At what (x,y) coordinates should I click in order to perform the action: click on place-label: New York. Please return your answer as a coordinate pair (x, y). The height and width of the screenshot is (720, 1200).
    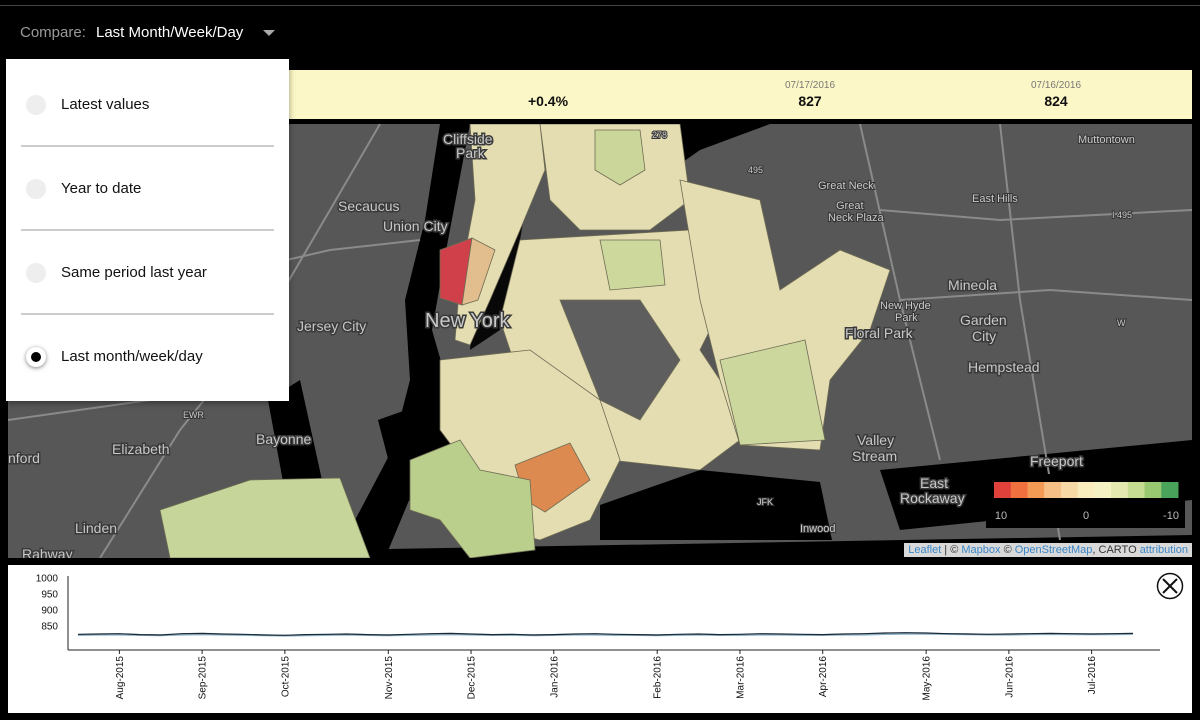
    Looking at the image, I should click on (467, 321).